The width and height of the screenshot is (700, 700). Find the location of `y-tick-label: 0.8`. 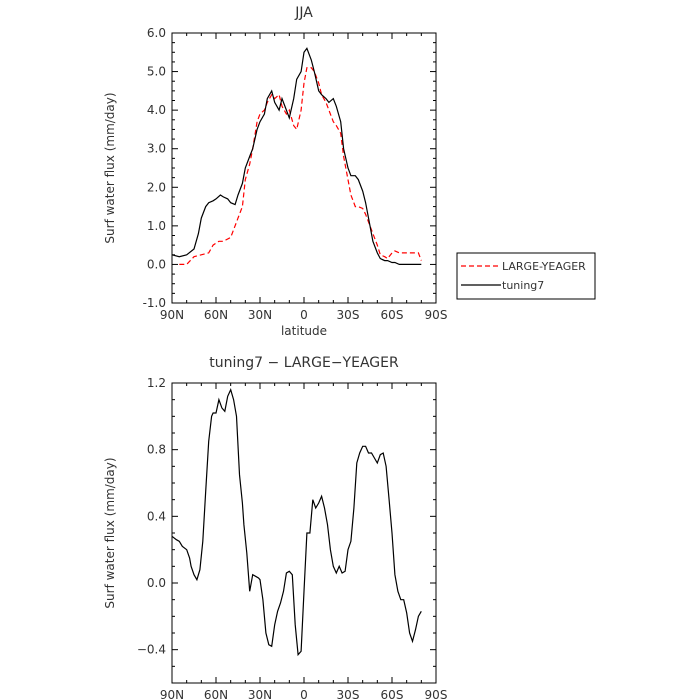

y-tick-label: 0.8 is located at coordinates (156, 450).